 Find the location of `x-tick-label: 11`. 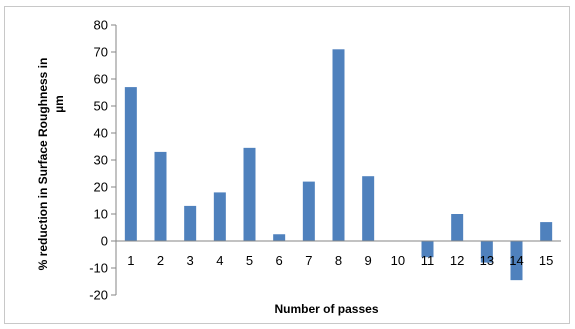

x-tick-label: 11 is located at coordinates (428, 260).